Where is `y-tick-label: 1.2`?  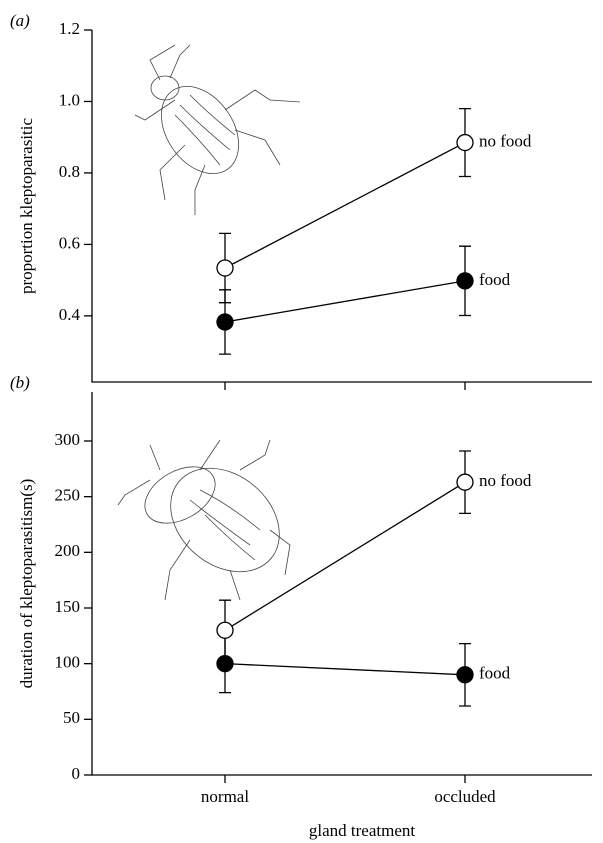 y-tick-label: 1.2 is located at coordinates (69, 28).